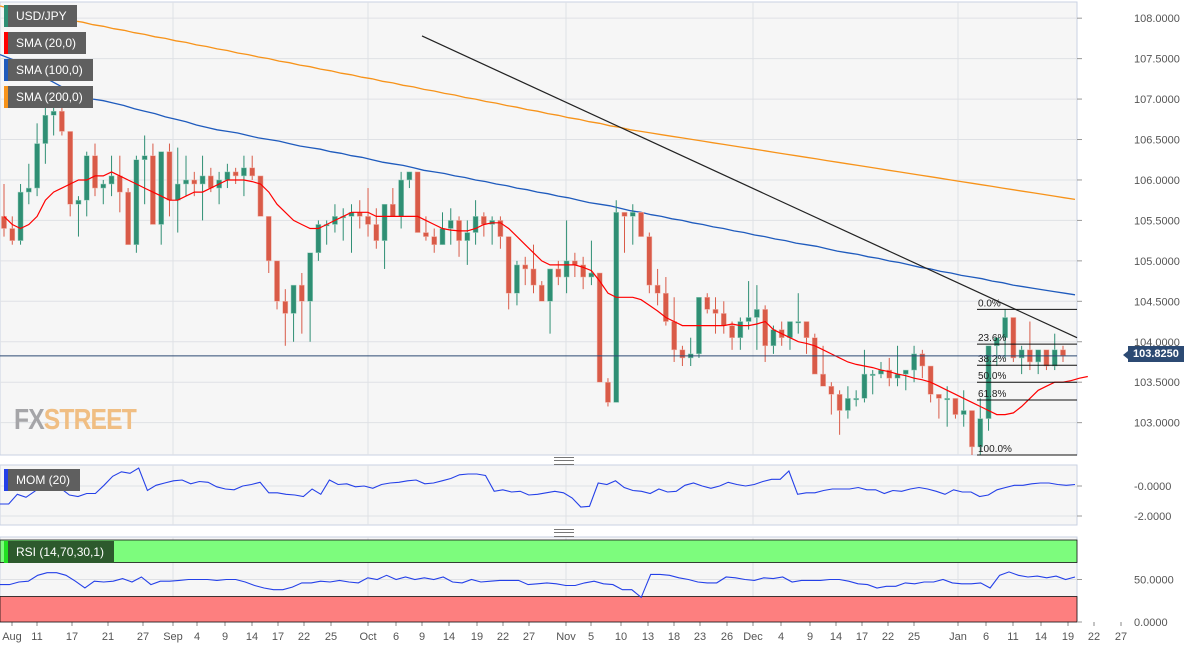 This screenshot has height=648, width=1200. What do you see at coordinates (1157, 141) in the screenshot?
I see `price-axis-label: 106.5000` at bounding box center [1157, 141].